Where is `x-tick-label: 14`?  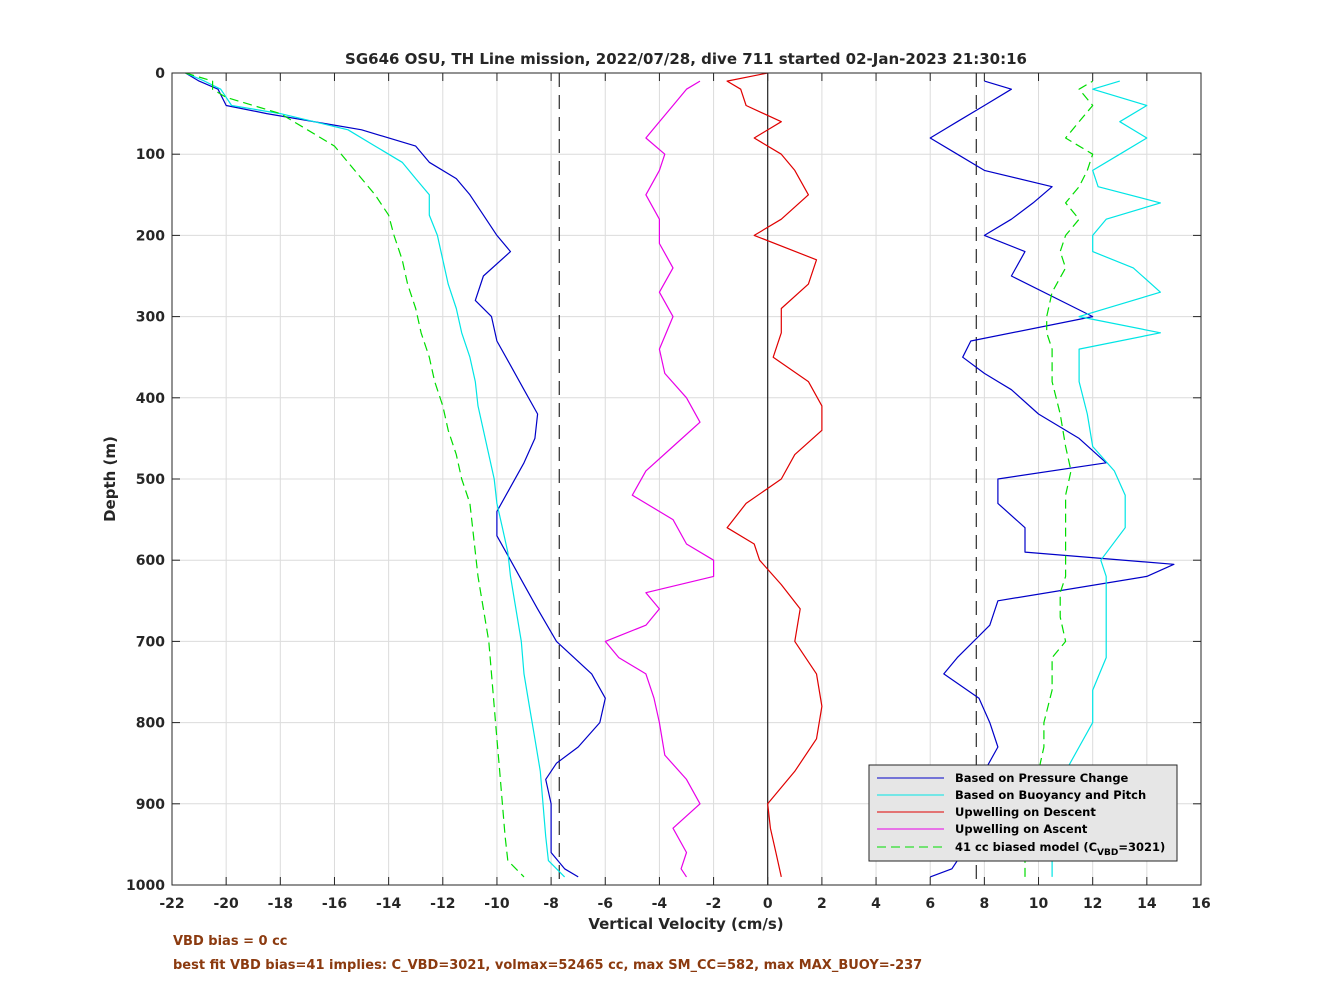 x-tick-label: 14 is located at coordinates (1147, 904).